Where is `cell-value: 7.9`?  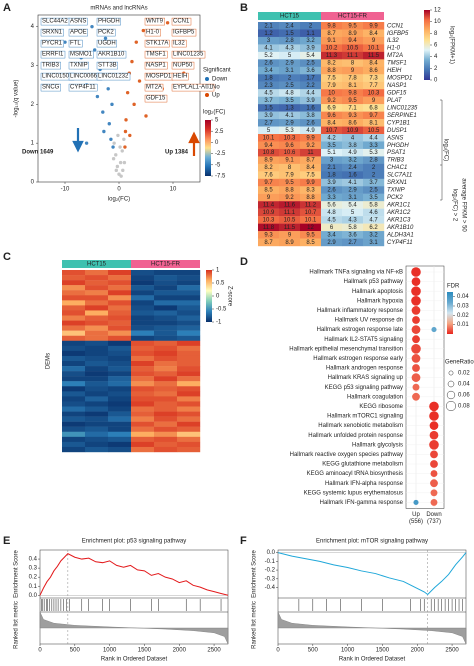
cell-value: 7.9 is located at coordinates (331, 86).